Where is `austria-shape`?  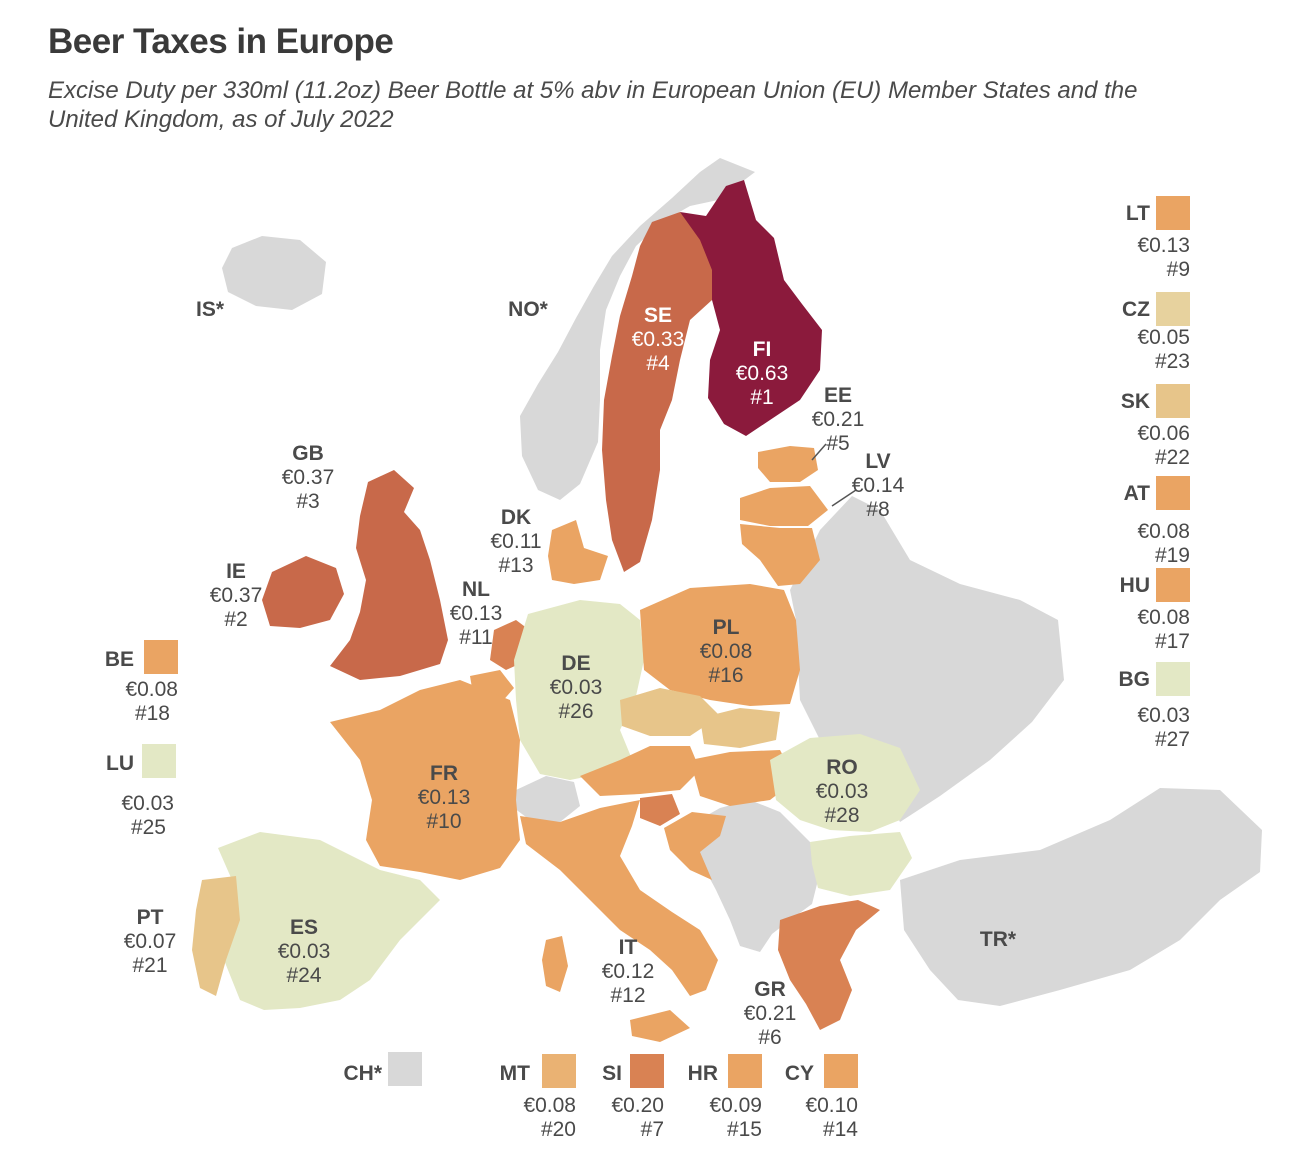 austria-shape is located at coordinates (640, 771).